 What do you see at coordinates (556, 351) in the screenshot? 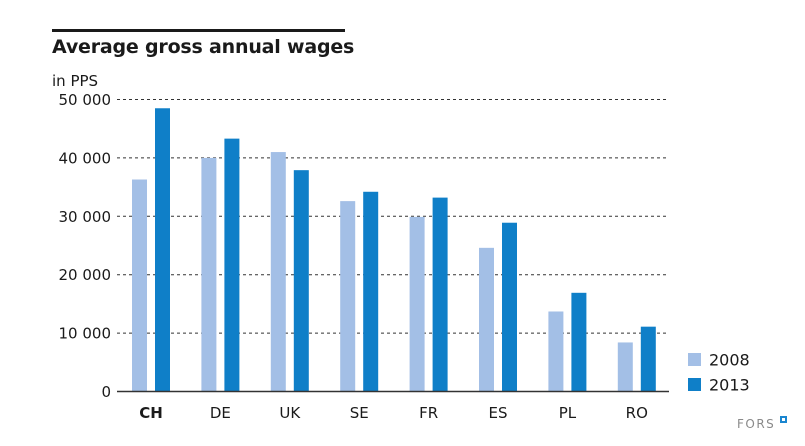
I see `bar-pl-2008` at bounding box center [556, 351].